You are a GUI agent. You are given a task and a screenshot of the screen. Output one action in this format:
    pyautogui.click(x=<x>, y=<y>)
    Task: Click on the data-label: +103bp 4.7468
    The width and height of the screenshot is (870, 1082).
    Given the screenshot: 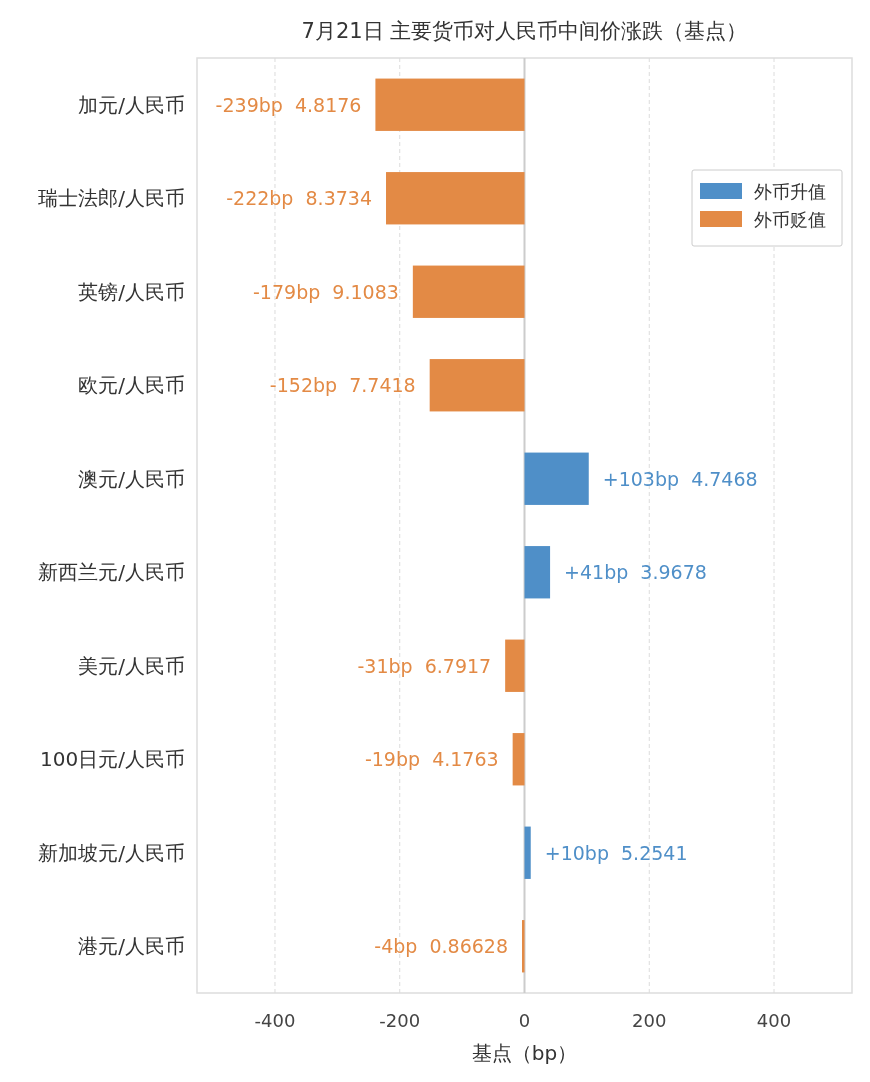 What is the action you would take?
    pyautogui.click(x=680, y=478)
    